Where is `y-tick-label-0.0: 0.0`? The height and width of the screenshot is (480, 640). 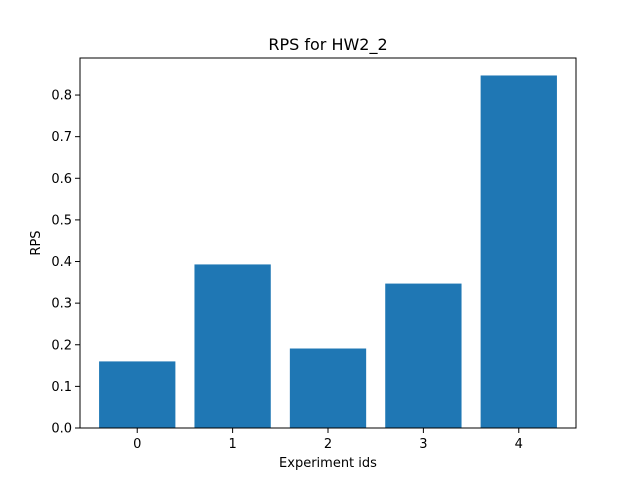 y-tick-label-0.0: 0.0 is located at coordinates (61, 429).